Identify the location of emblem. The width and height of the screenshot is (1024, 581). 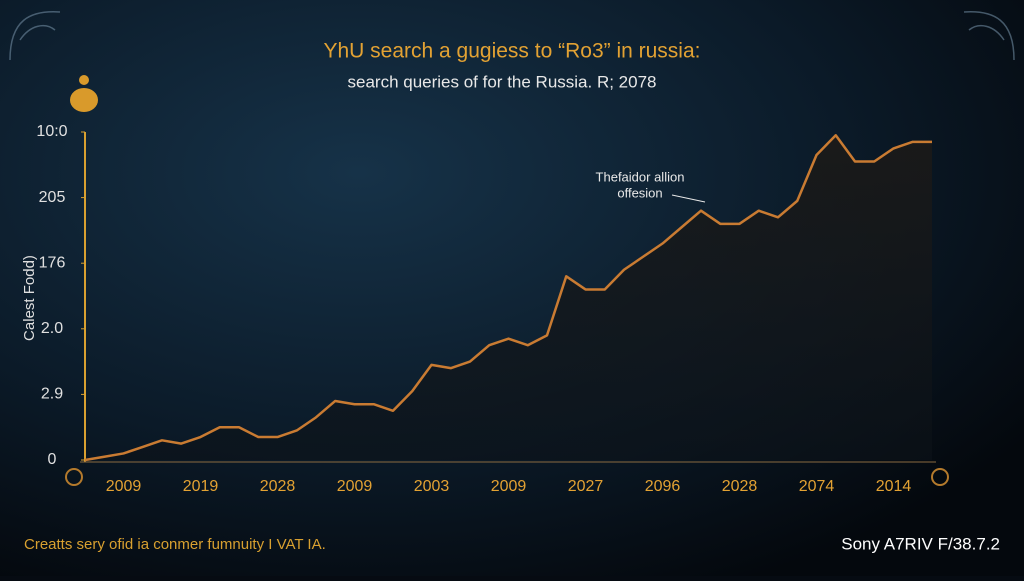
(84, 93).